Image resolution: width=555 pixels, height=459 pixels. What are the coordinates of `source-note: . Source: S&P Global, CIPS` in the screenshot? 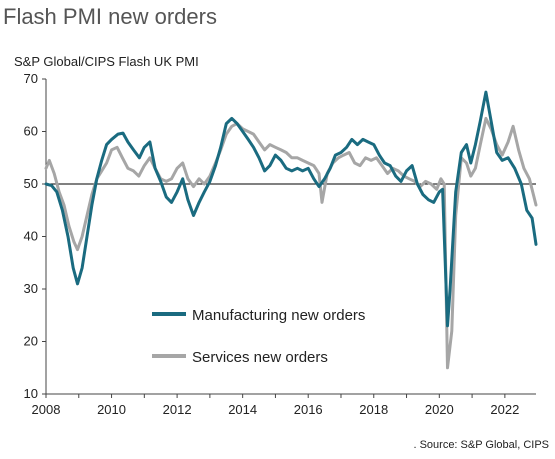 It's located at (481, 445).